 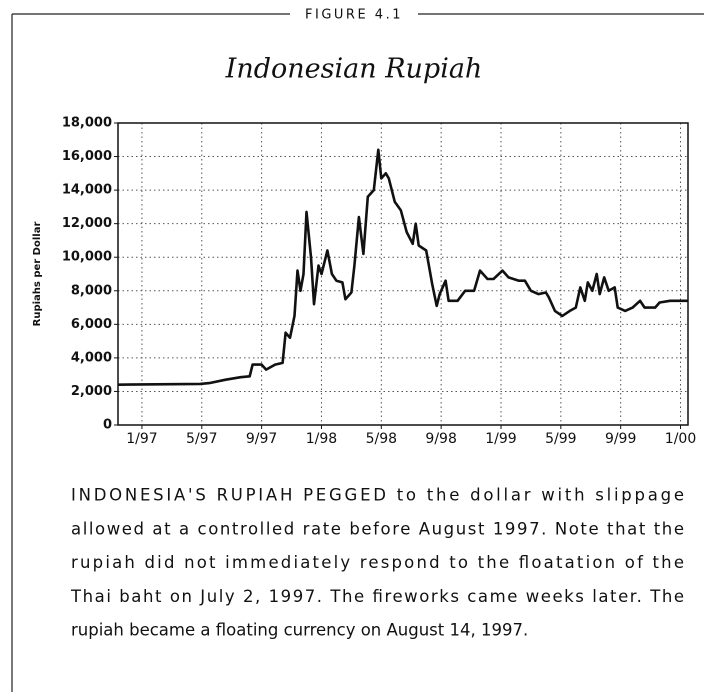 I want to click on y-axis-label: Rupiahs per Dollar, so click(x=37, y=274).